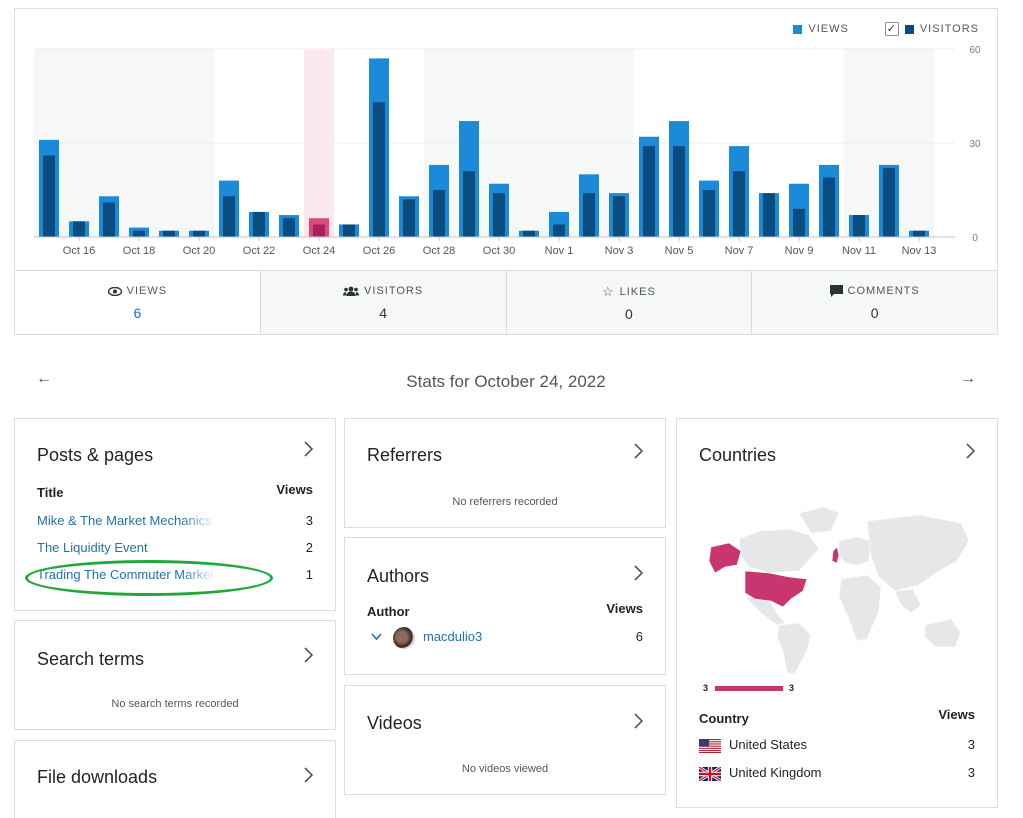  I want to click on chart-legend: VIEWS ✓ VISITORS, so click(886, 29).